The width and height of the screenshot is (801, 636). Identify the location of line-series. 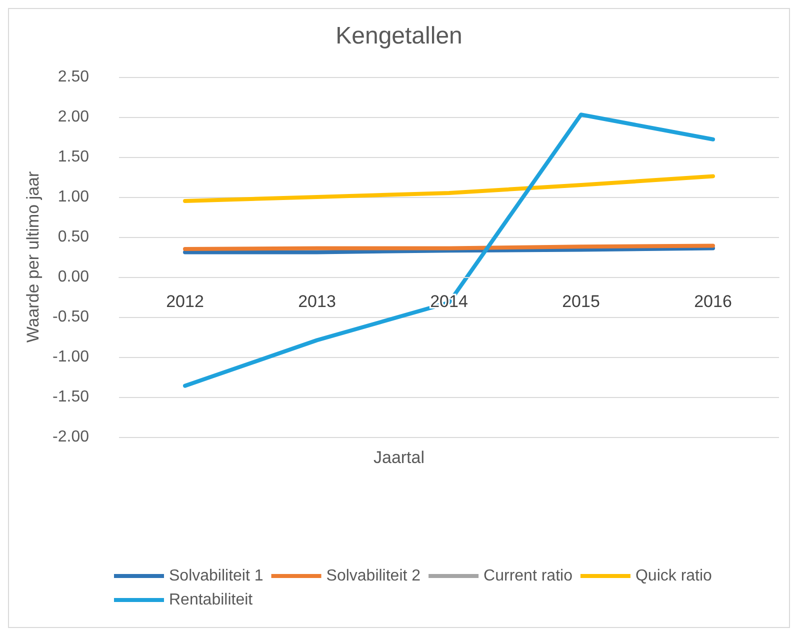
(449, 188).